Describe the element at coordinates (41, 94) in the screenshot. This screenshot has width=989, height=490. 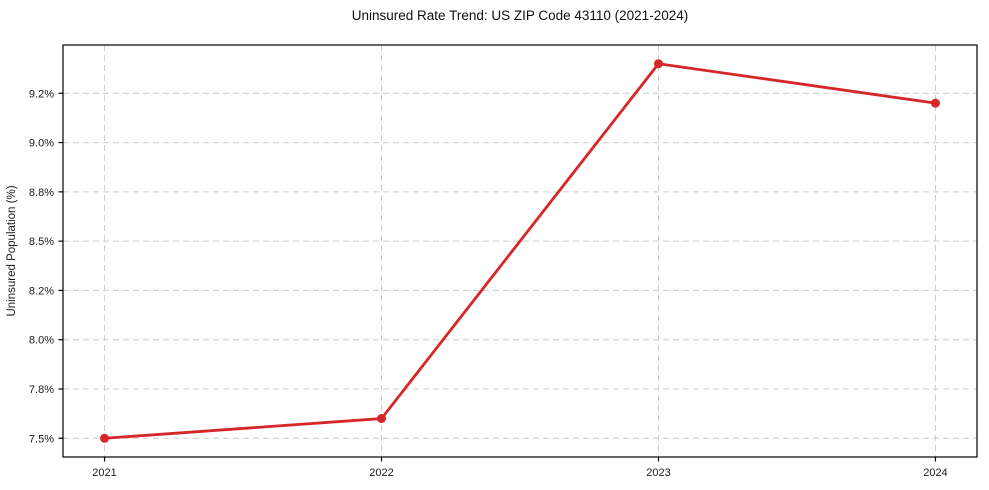
I see `y-tick-label: 9.2%` at that location.